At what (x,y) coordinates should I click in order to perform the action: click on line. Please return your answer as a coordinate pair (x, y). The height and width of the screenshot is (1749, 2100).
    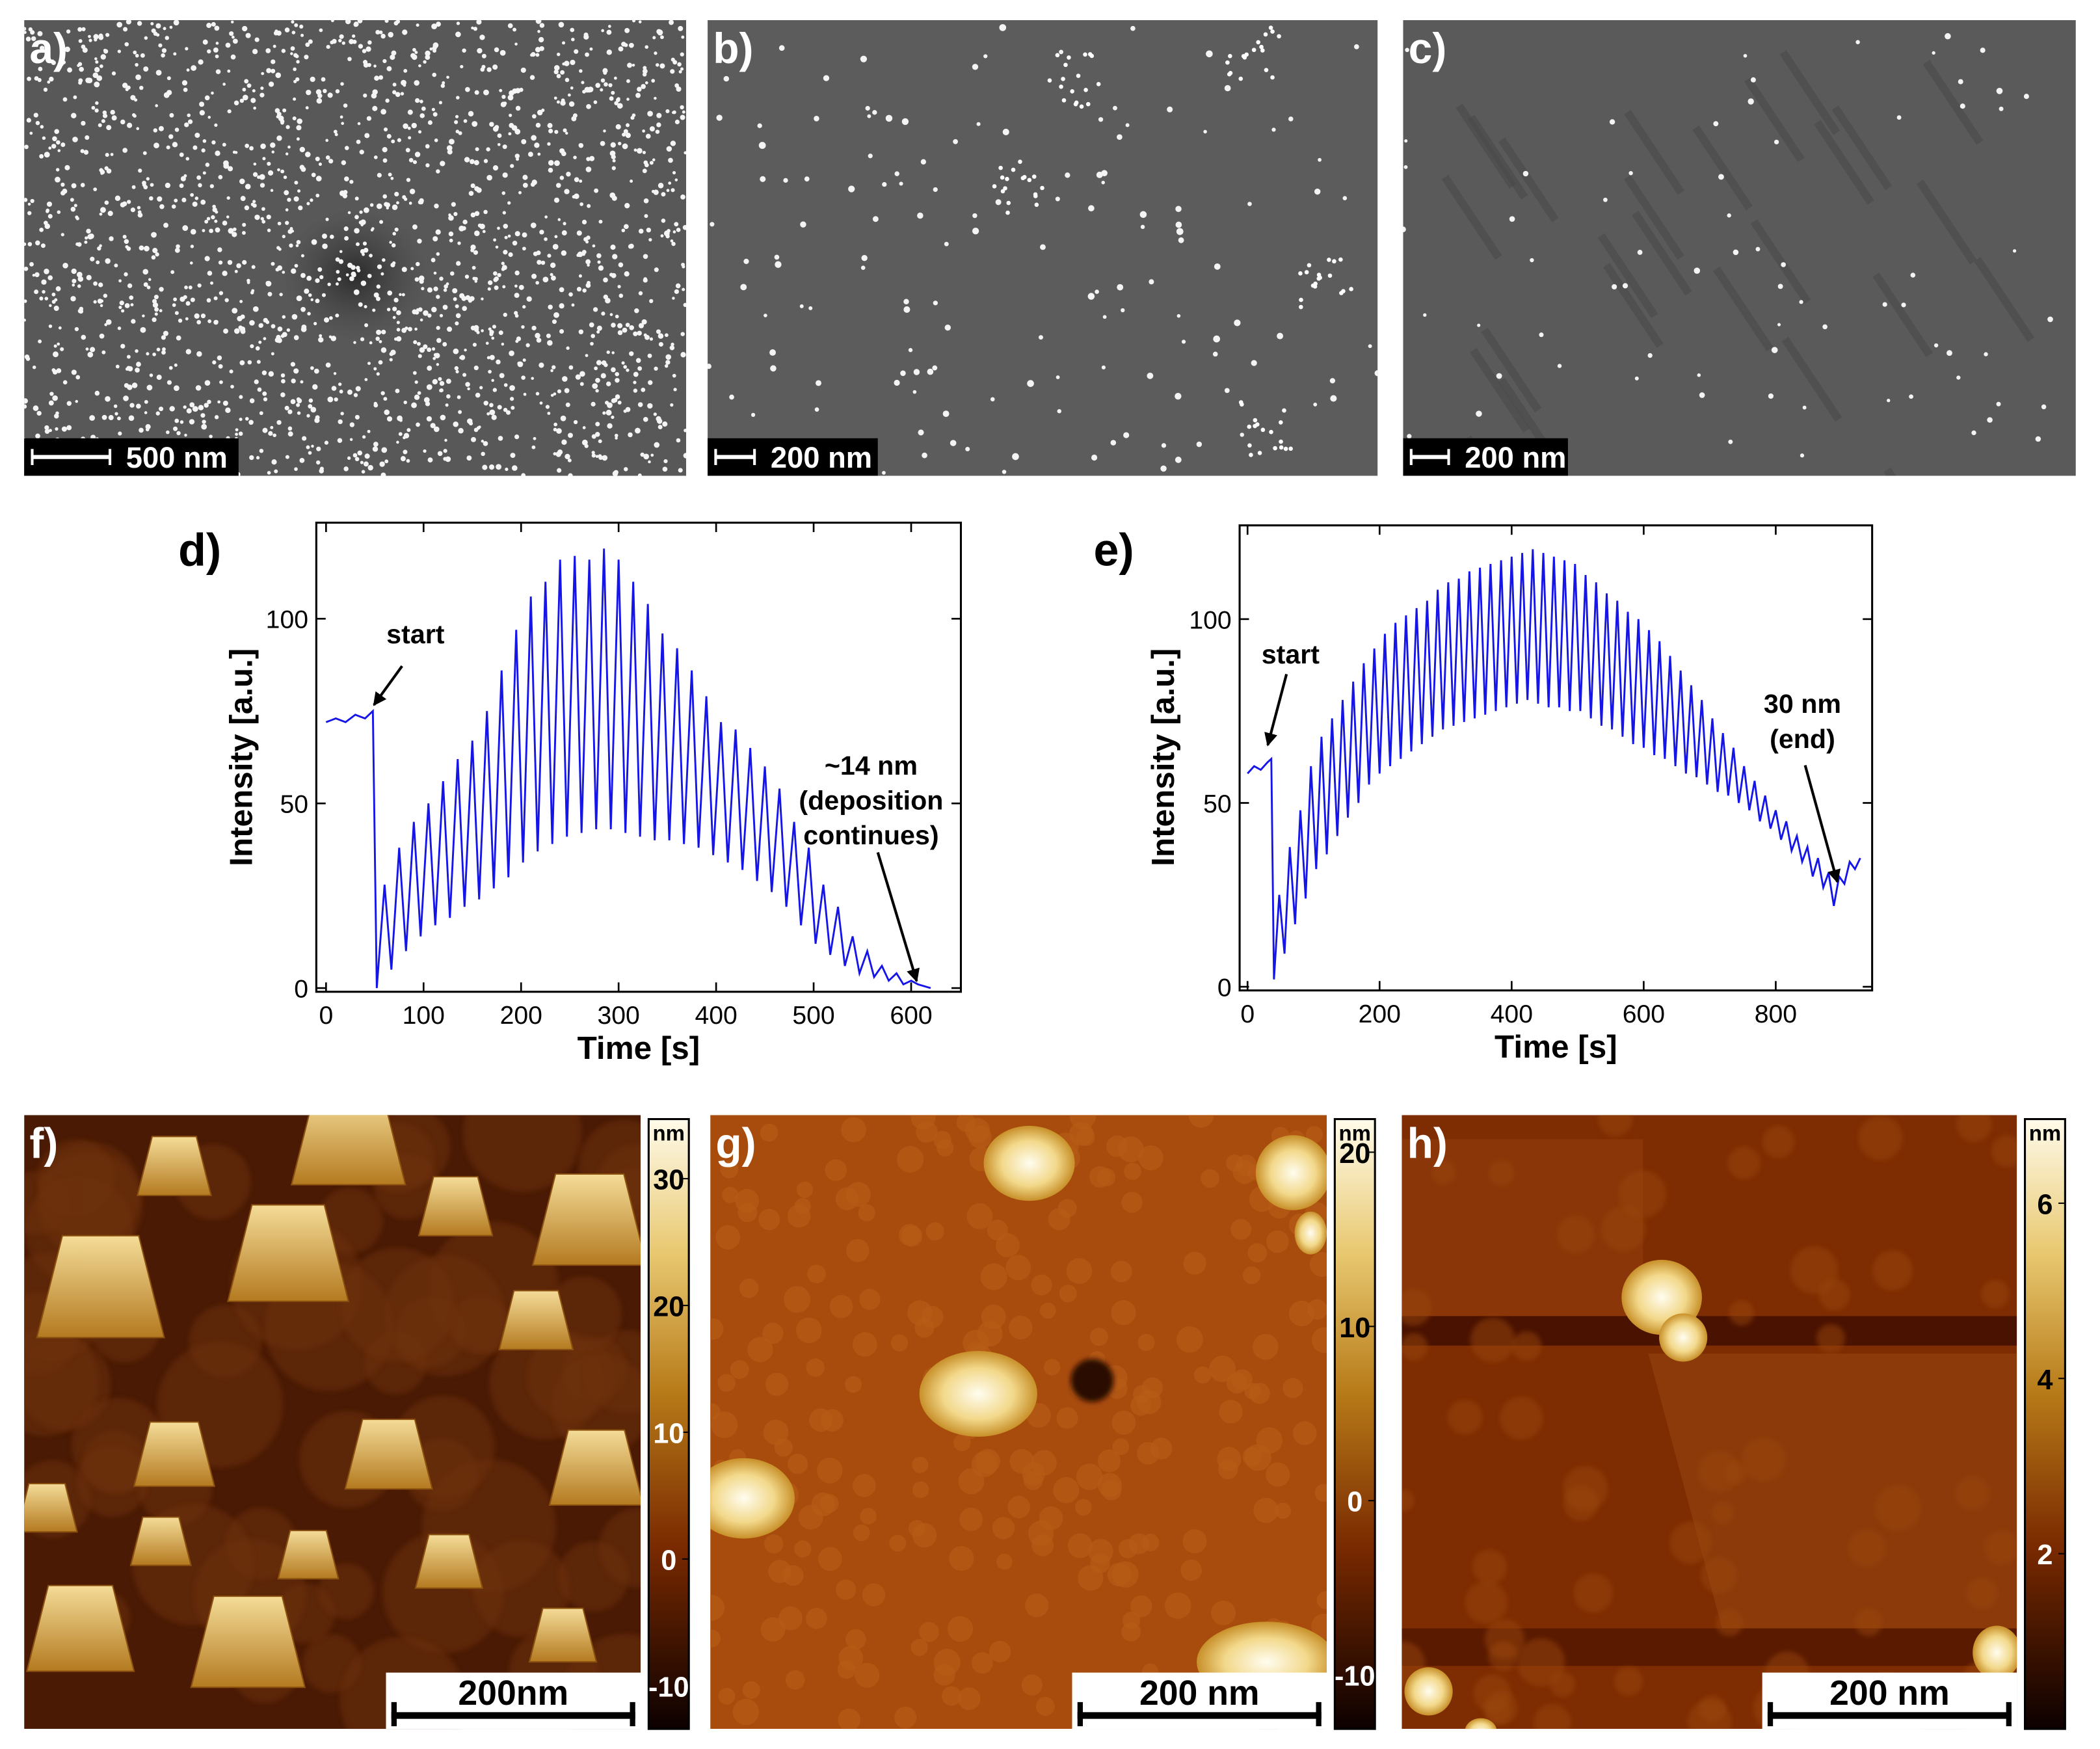
    Looking at the image, I should click on (1554, 764).